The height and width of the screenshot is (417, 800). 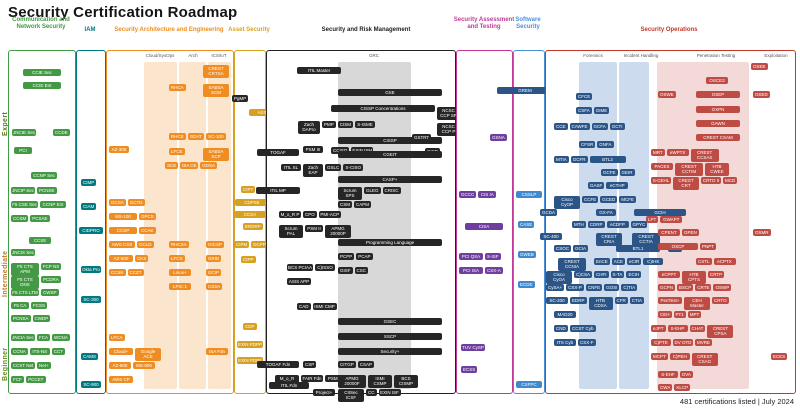 What do you see at coordinates (579, 127) in the screenshot?
I see `cert-badge: CAWFE` at bounding box center [579, 127].